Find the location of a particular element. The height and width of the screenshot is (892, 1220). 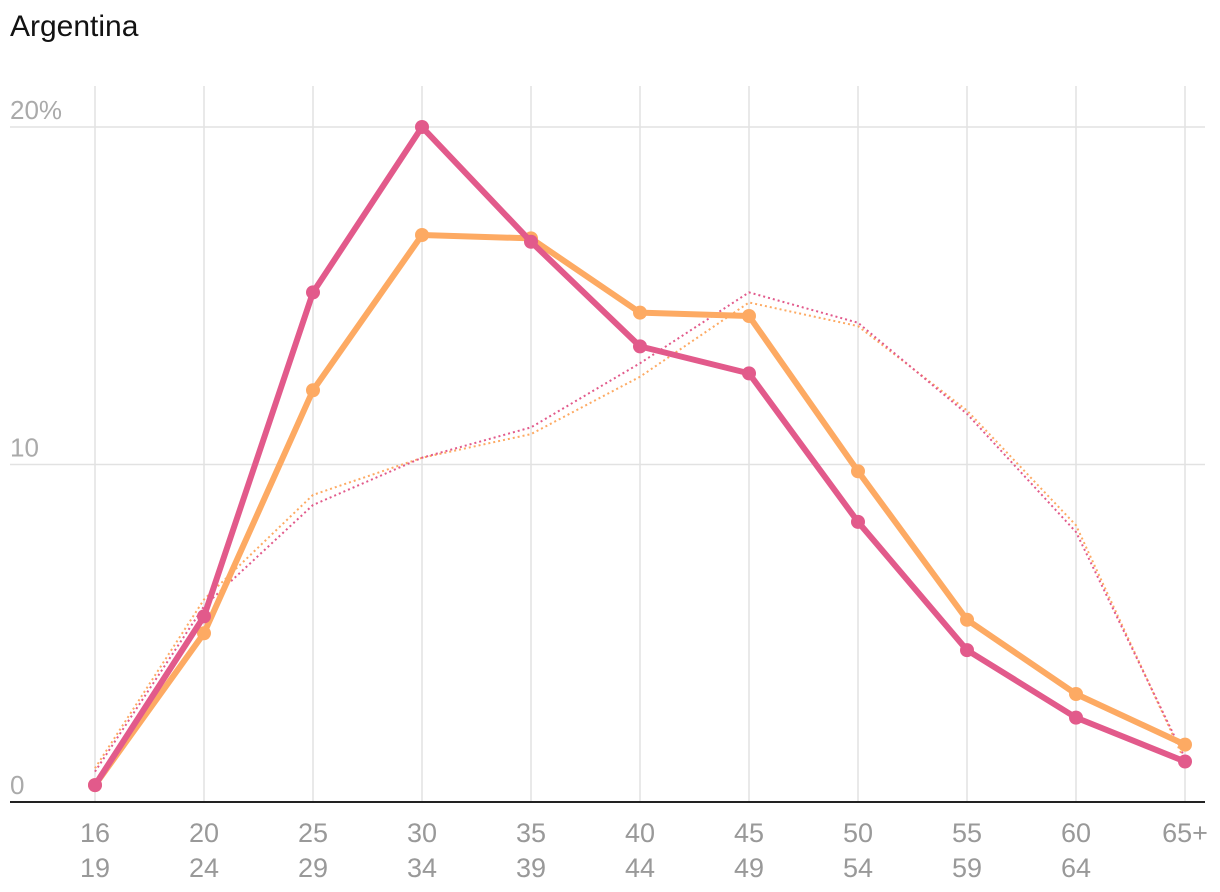

x-tick-label: 65+ is located at coordinates (1185, 833).